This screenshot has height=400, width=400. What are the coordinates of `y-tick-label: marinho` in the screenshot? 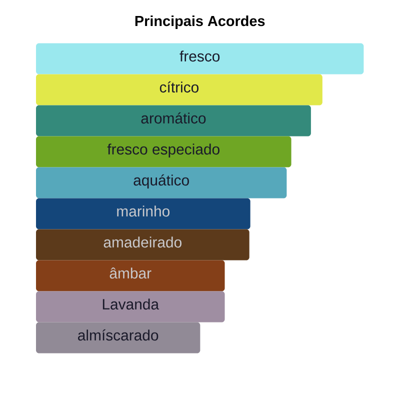 It's located at (143, 211).